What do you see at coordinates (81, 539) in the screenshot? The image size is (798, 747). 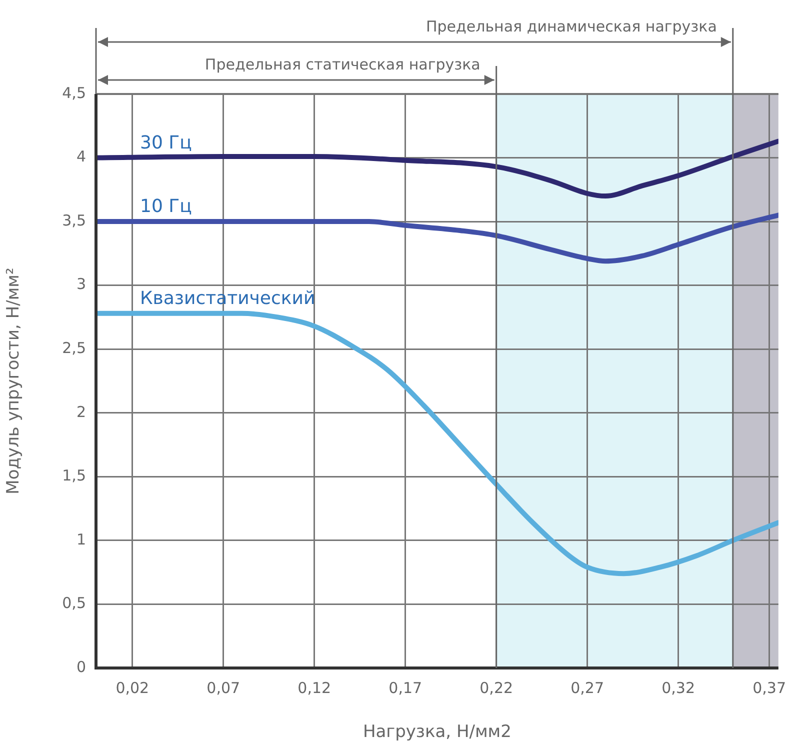 I see `y-tick-label: 1` at bounding box center [81, 539].